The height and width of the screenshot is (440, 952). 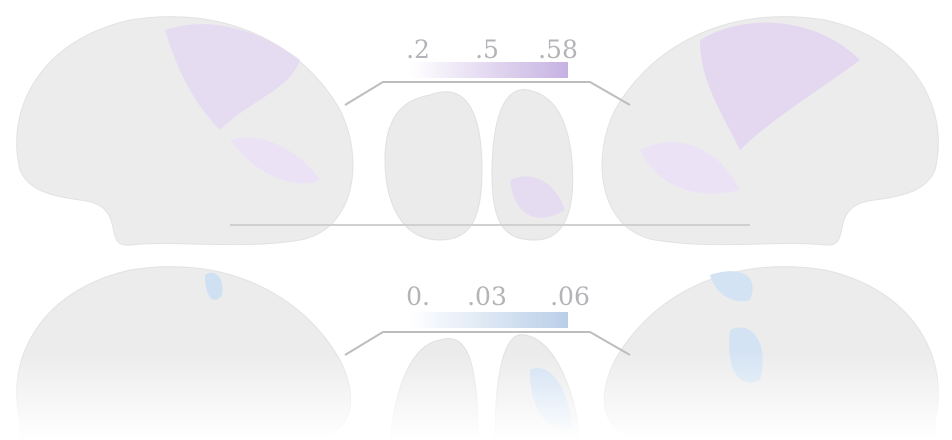 What do you see at coordinates (418, 296) in the screenshot?
I see `tick-label: 0.` at bounding box center [418, 296].